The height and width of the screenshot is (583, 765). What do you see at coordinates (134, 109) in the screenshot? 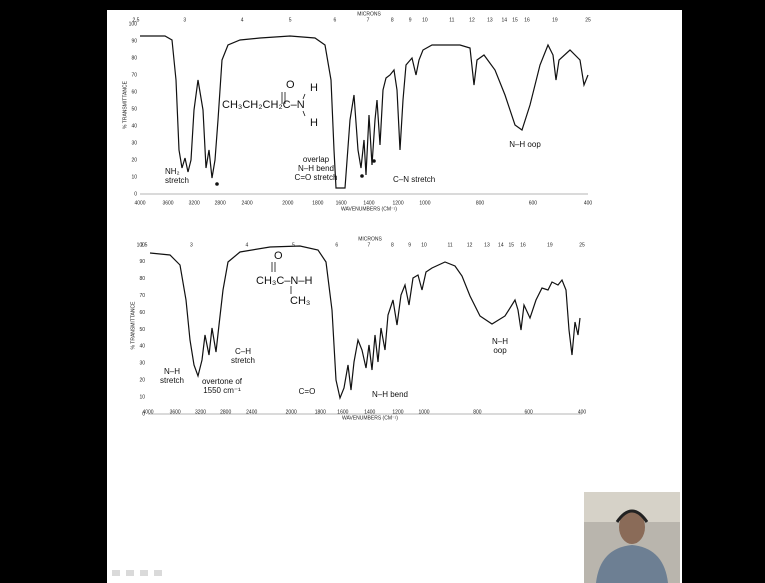
I see `transmittance-label: 50` at bounding box center [134, 109].